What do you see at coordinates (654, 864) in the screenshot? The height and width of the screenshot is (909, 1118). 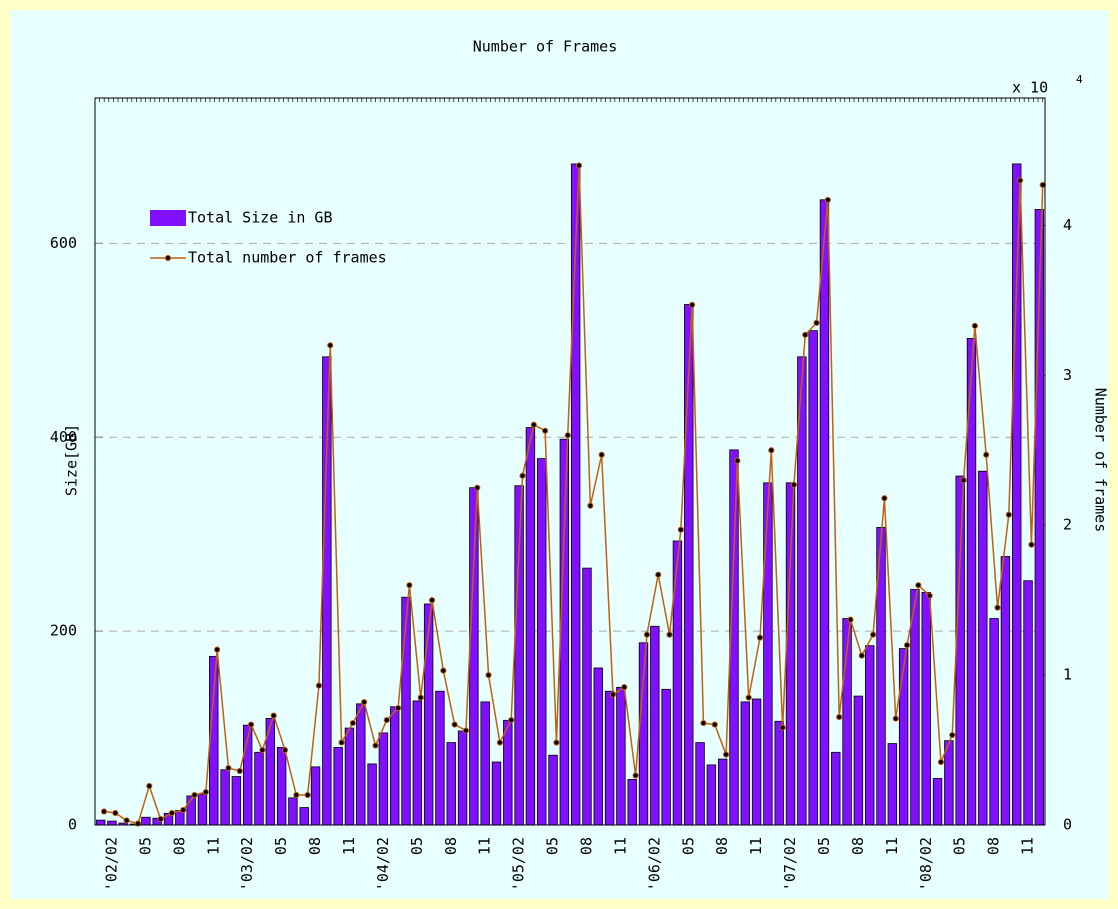 I see `x-tick-label: '06/02` at bounding box center [654, 864].